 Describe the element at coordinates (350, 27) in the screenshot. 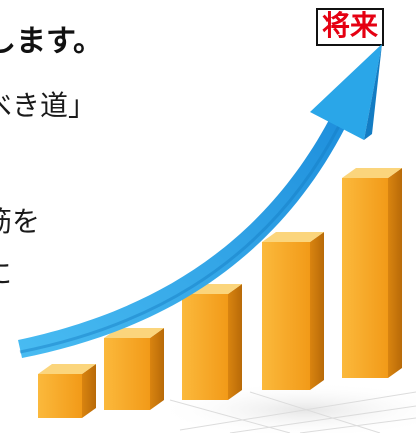

I see `future-badge: 将来` at that location.